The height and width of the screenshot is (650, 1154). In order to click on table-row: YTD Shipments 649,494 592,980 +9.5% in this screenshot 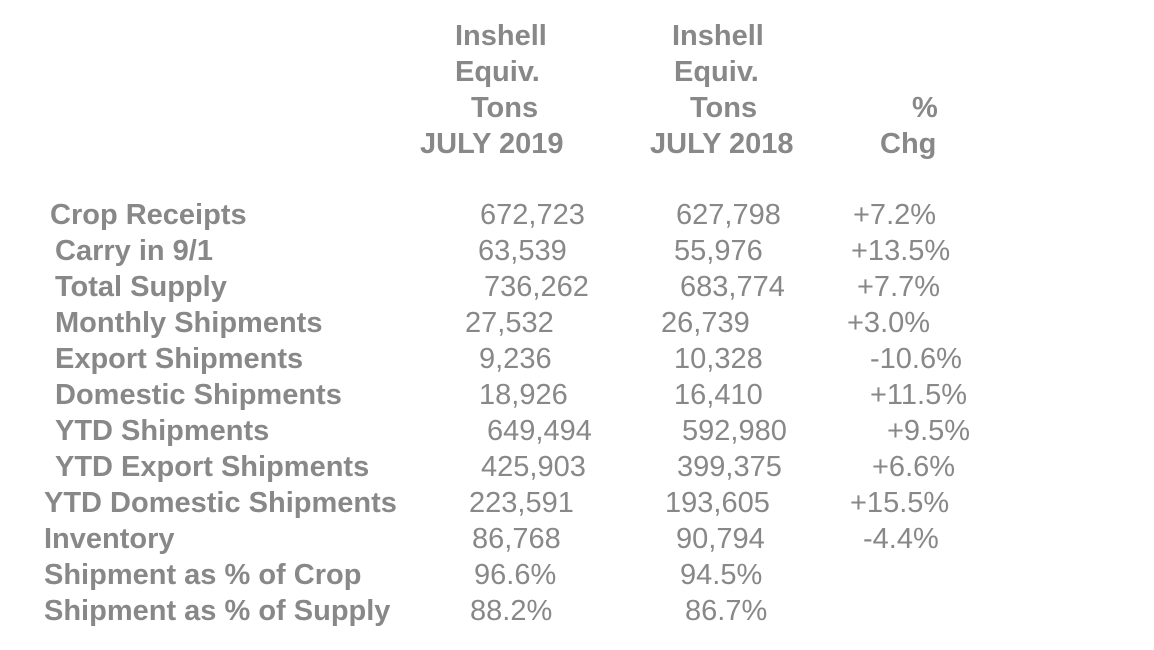, I will do `click(577, 431)`.